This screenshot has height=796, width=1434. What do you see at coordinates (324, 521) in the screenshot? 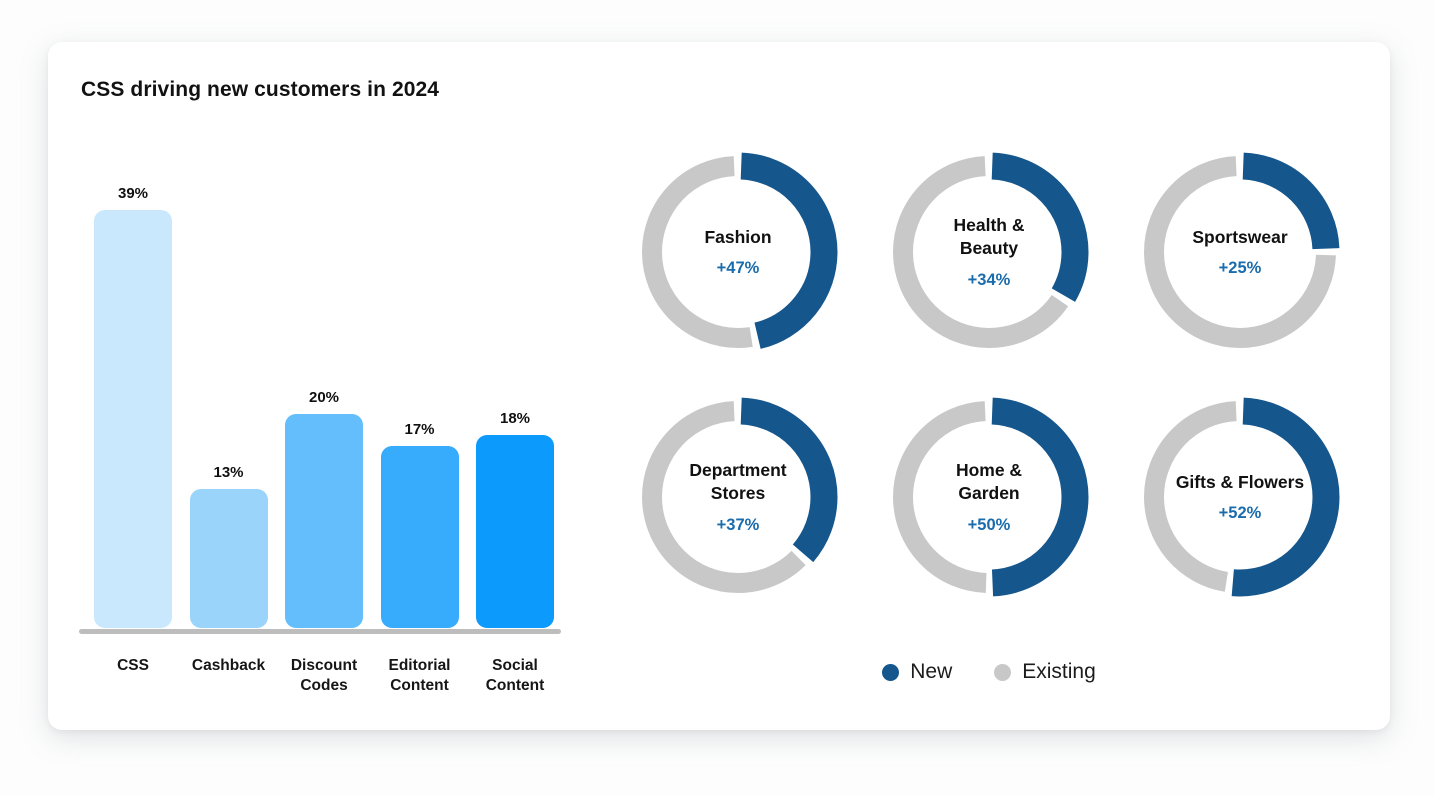
I see `bar-discount-codes` at bounding box center [324, 521].